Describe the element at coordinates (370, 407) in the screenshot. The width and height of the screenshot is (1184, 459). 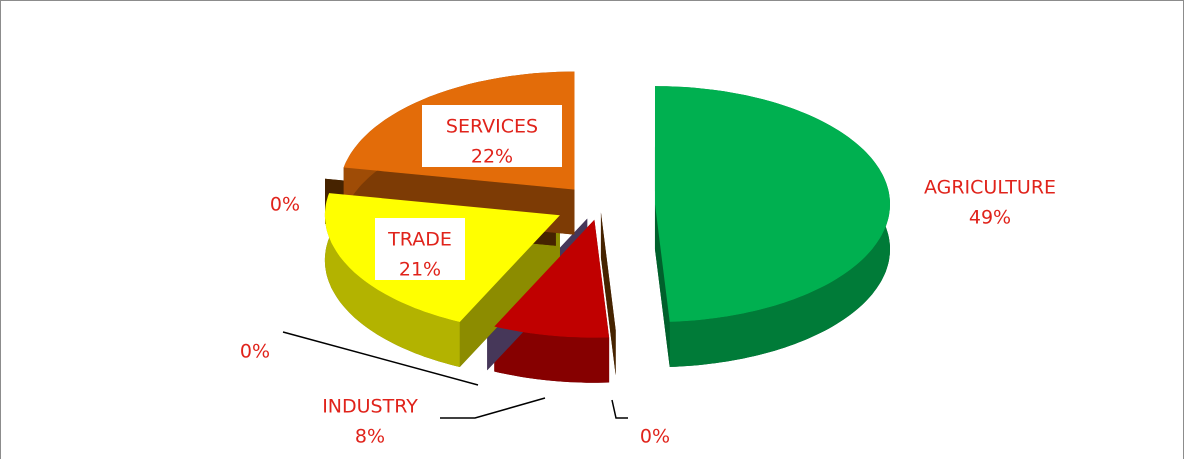
I see `category-label: INDUSTRY` at that location.